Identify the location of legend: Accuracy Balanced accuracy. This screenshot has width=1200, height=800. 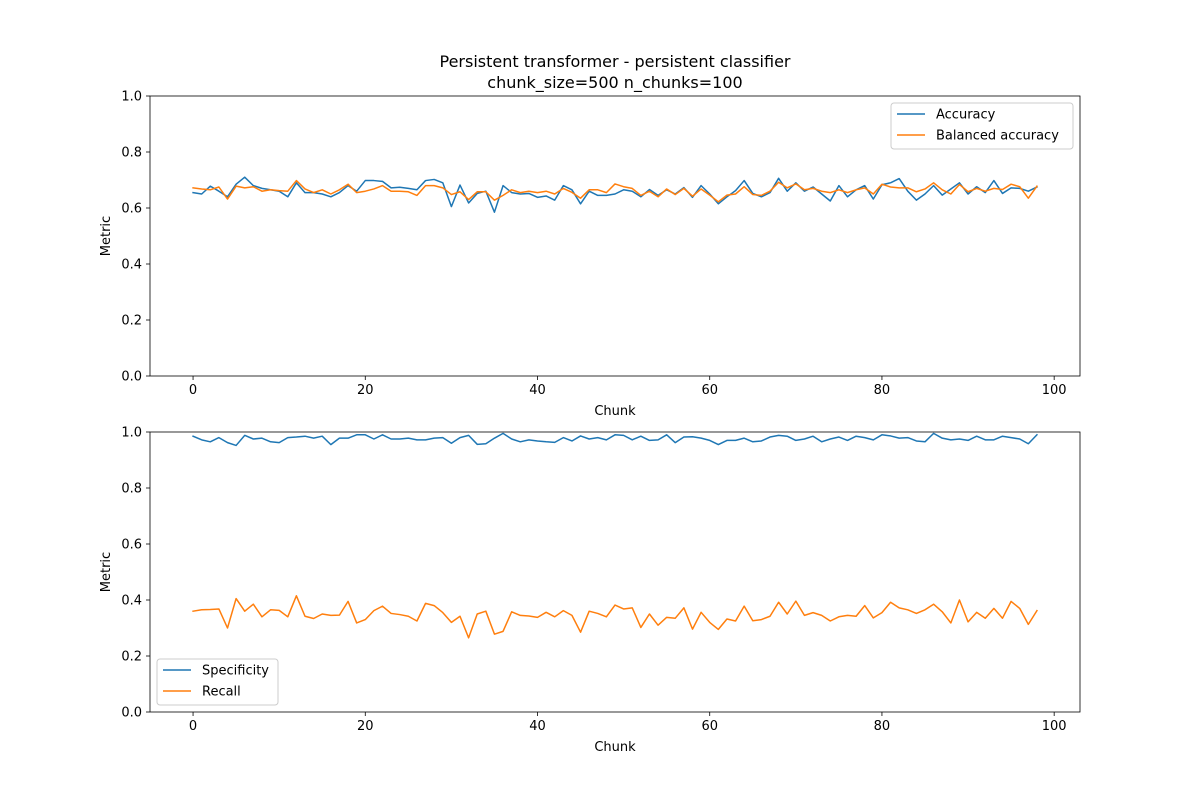
(982, 126).